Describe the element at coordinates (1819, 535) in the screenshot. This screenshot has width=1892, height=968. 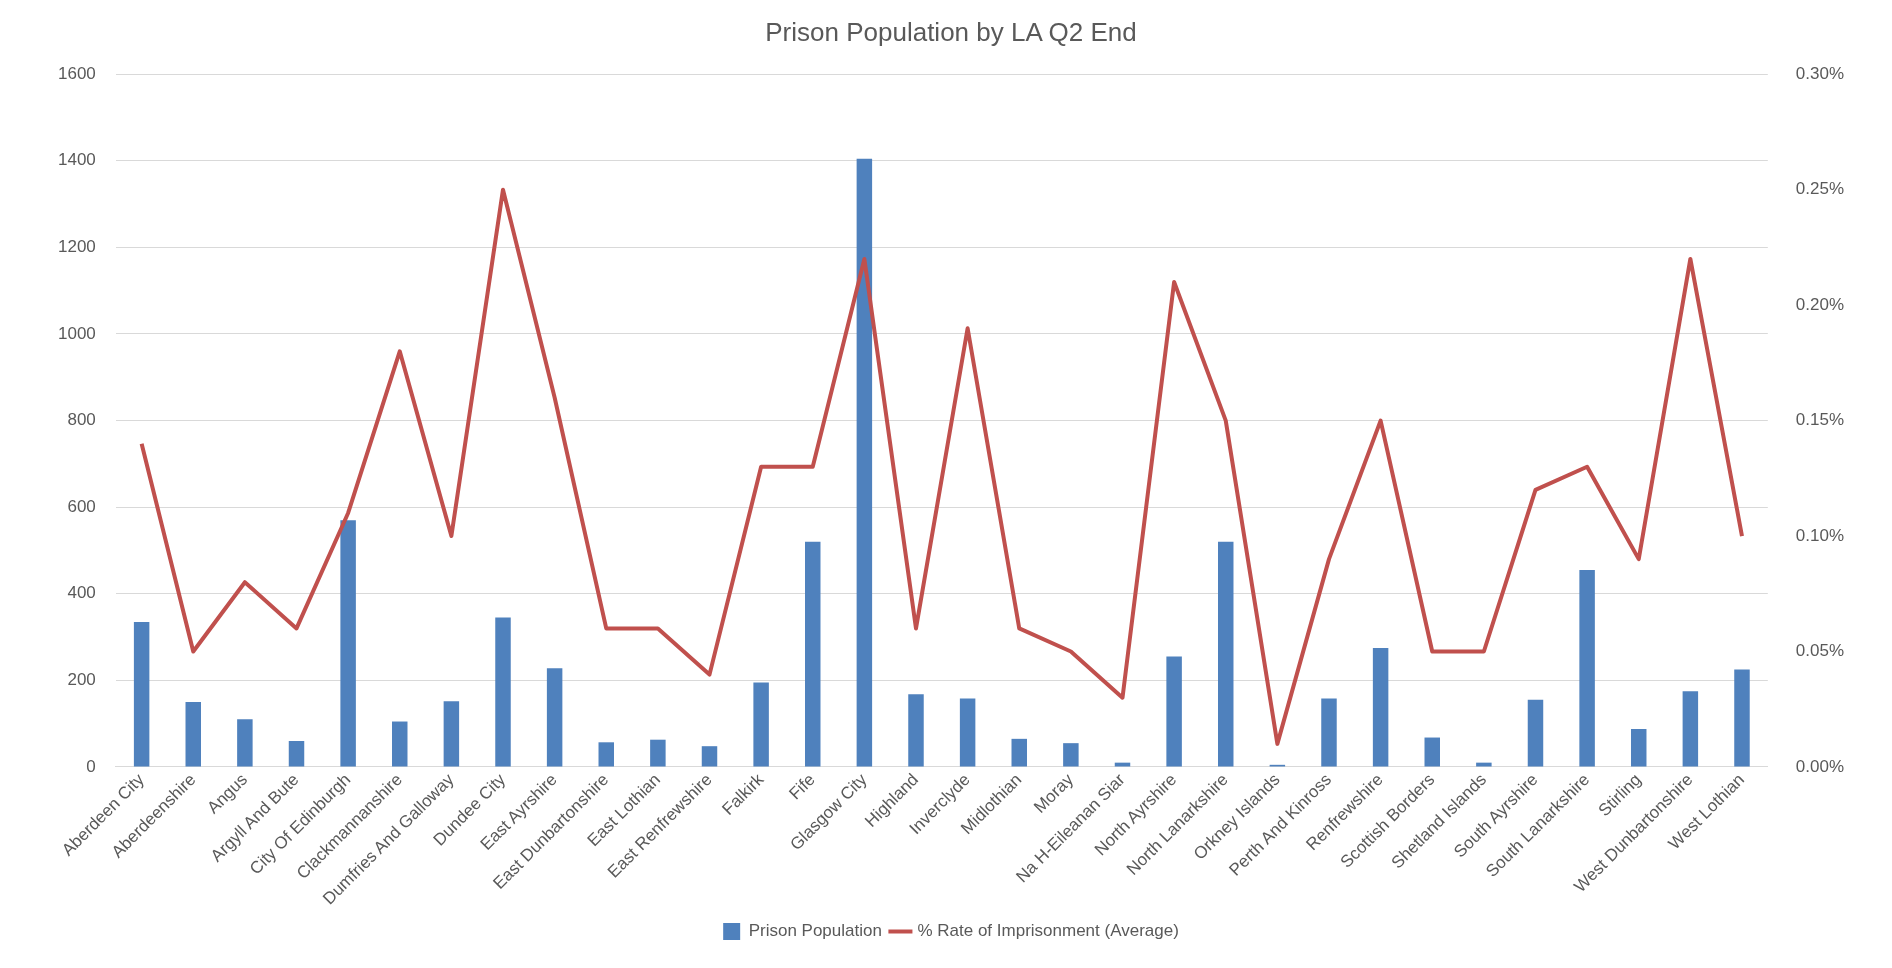
I see `y2-tick-label: 0.10%` at that location.